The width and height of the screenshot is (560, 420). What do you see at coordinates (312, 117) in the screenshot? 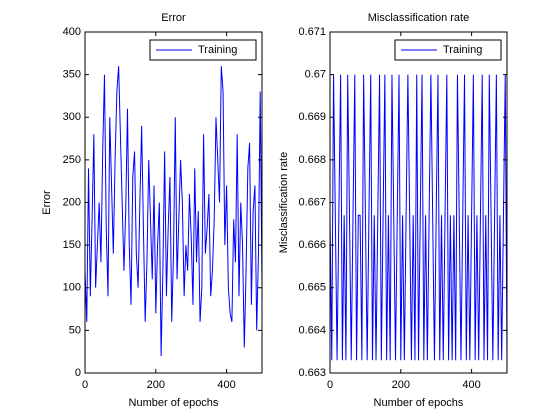
I see `y-tick-label: 0.669` at bounding box center [312, 117].